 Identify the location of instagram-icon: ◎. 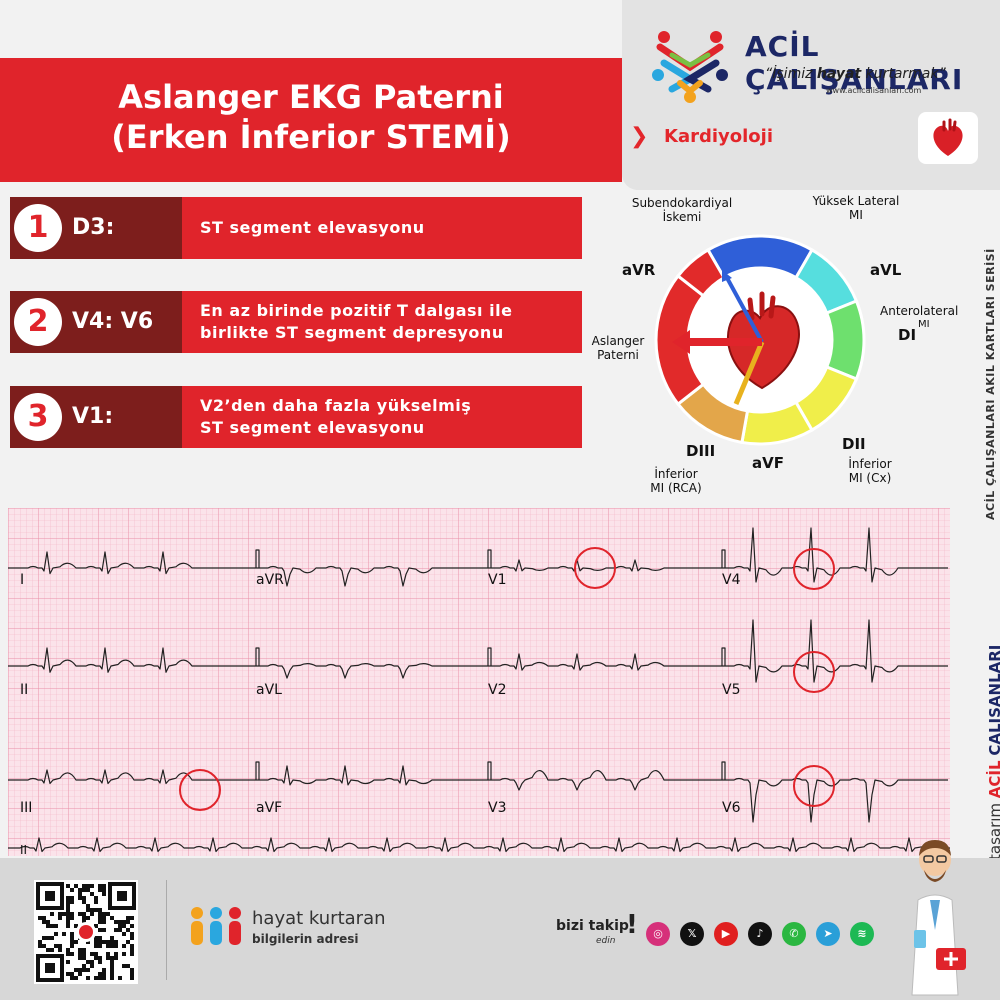
(658, 934).